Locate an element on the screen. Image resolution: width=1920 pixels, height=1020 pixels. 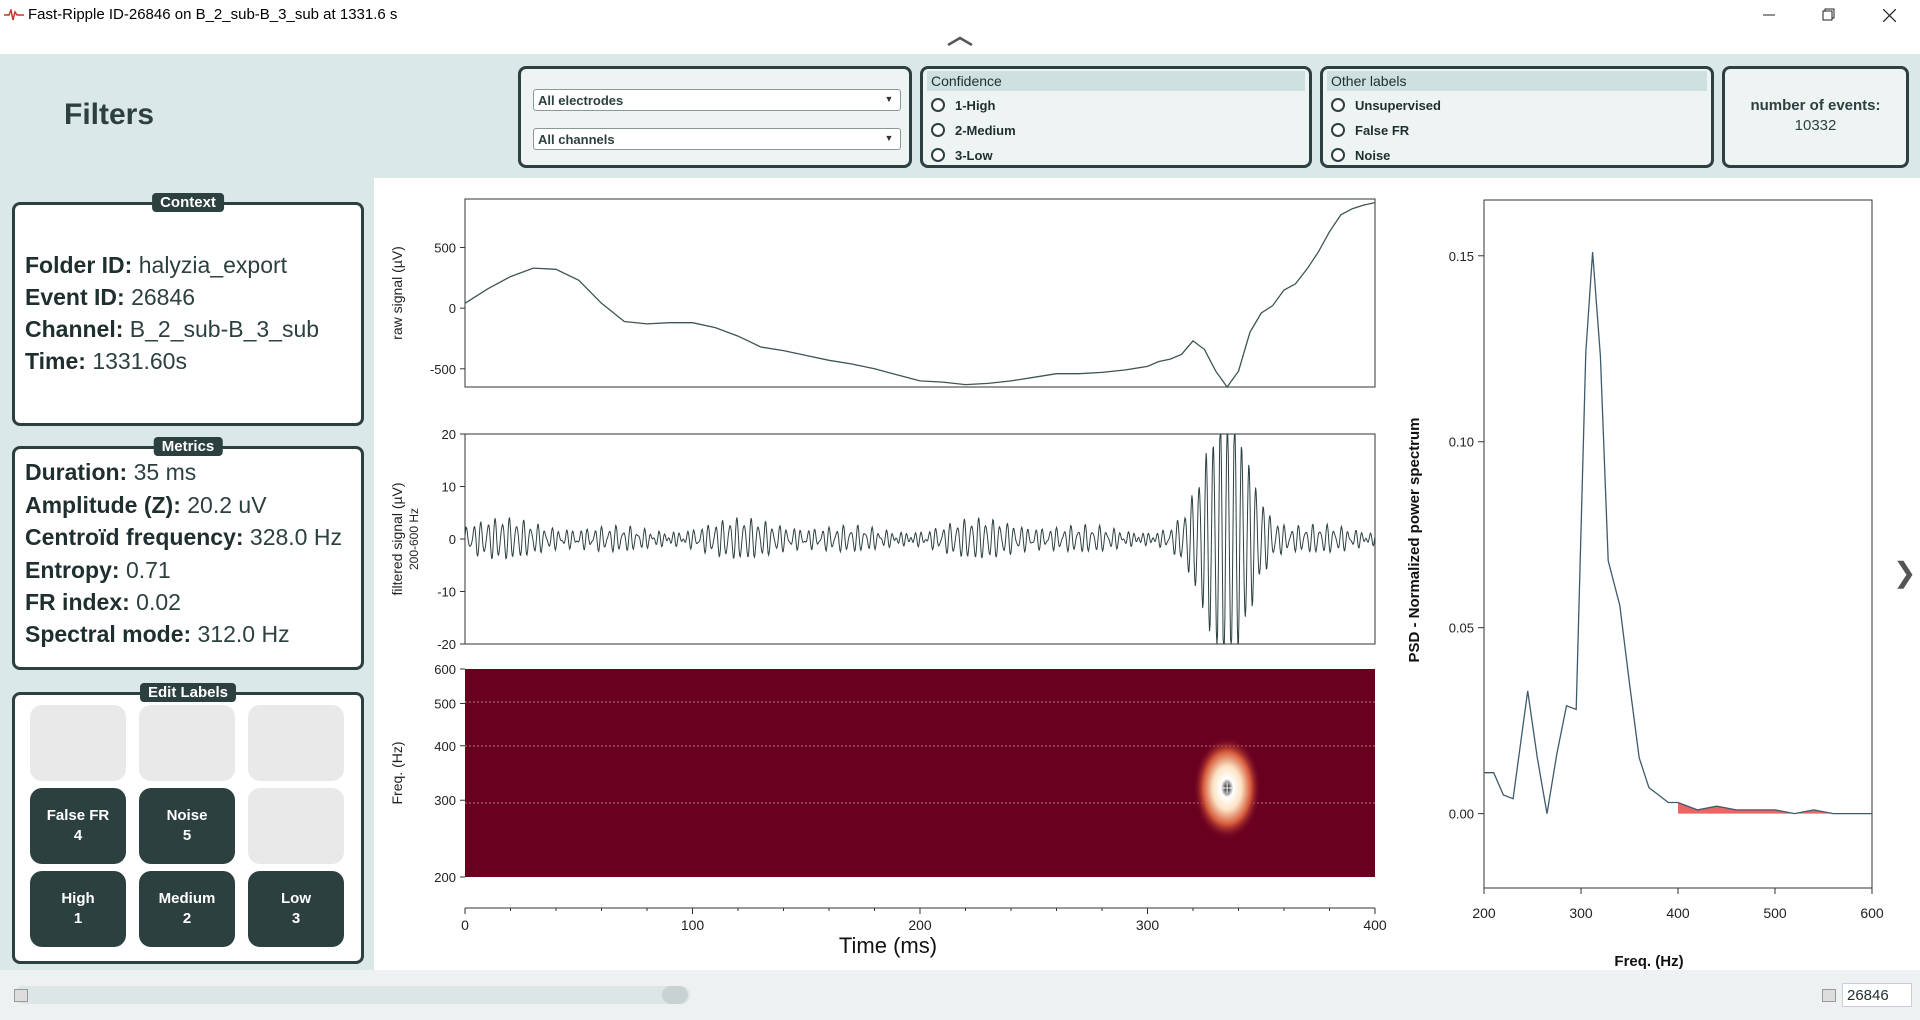
noise-button: Noise 5 is located at coordinates (187, 826).